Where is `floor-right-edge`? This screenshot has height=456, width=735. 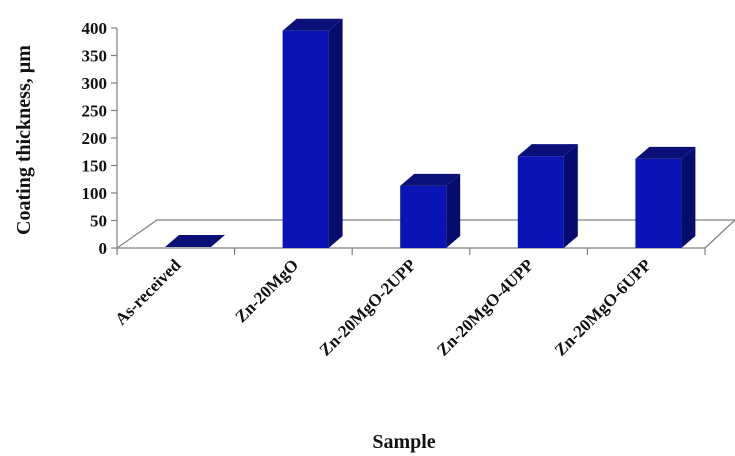
floor-right-edge is located at coordinates (720, 234).